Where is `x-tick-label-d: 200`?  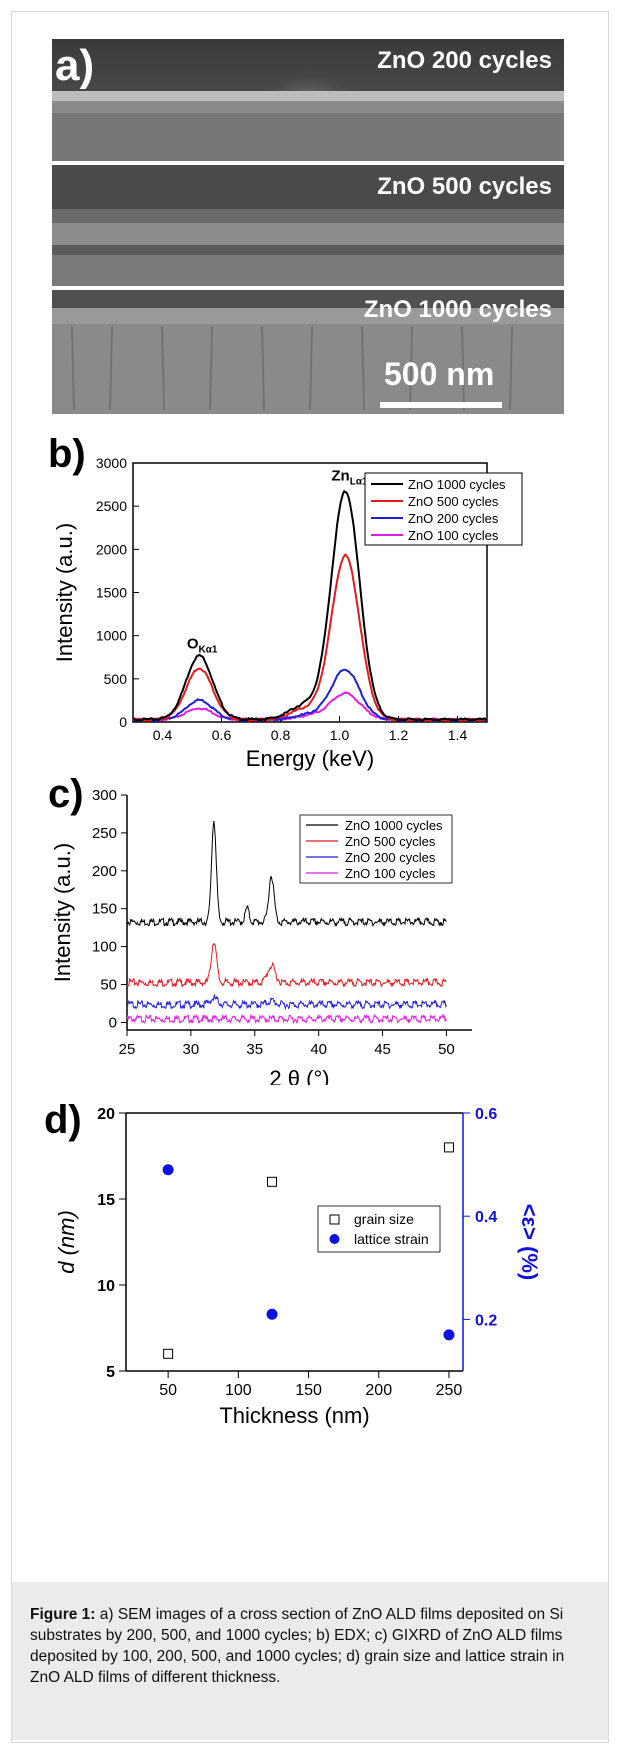 x-tick-label-d: 200 is located at coordinates (378, 1390).